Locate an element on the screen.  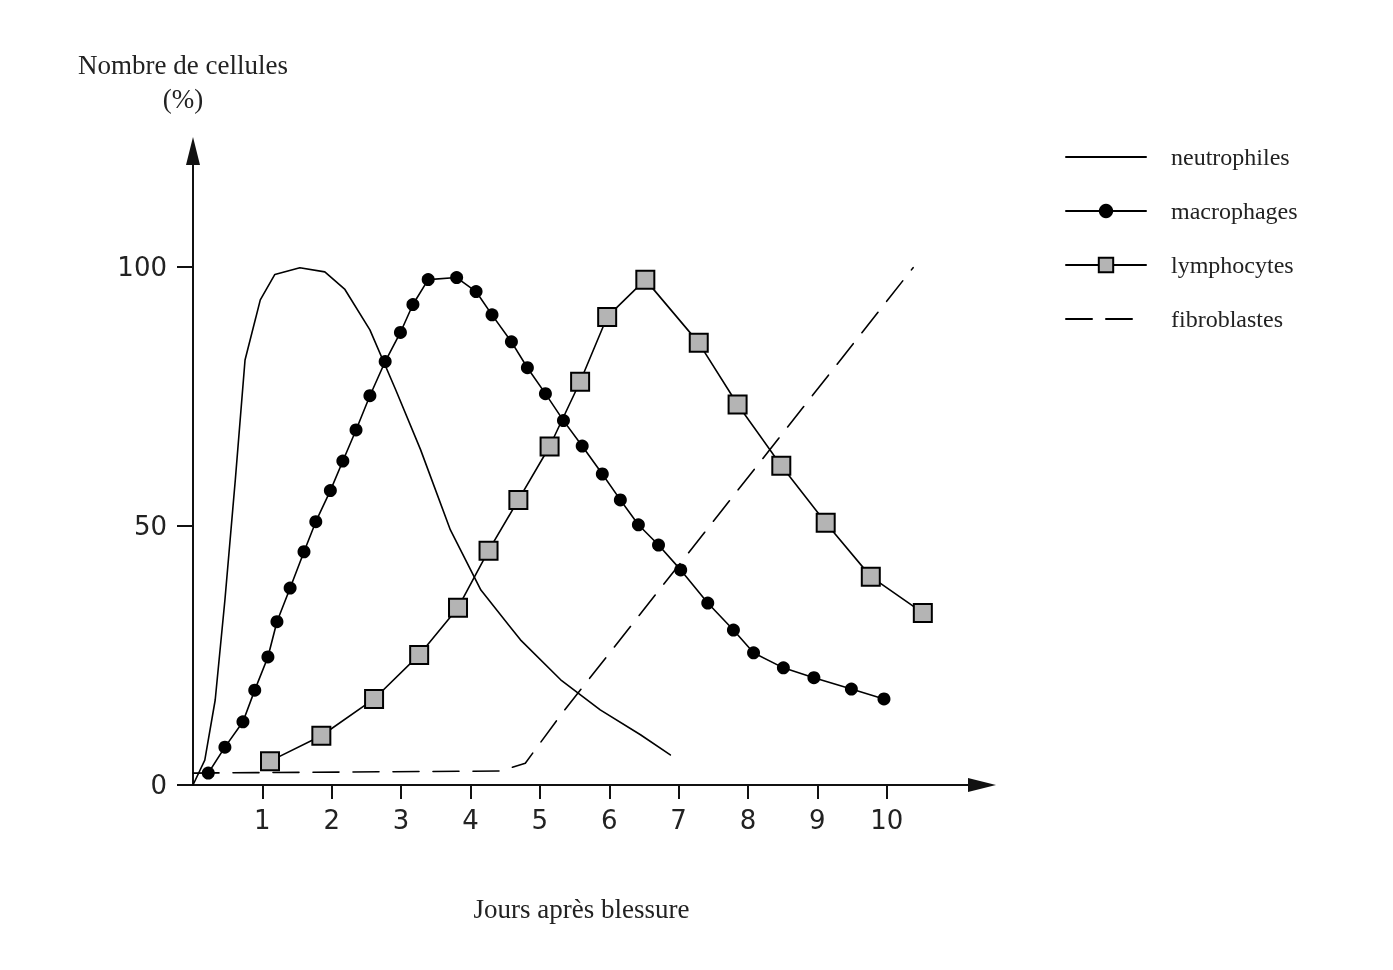
y-axis-title: Nombre de cellules (%) is located at coordinates (183, 82).